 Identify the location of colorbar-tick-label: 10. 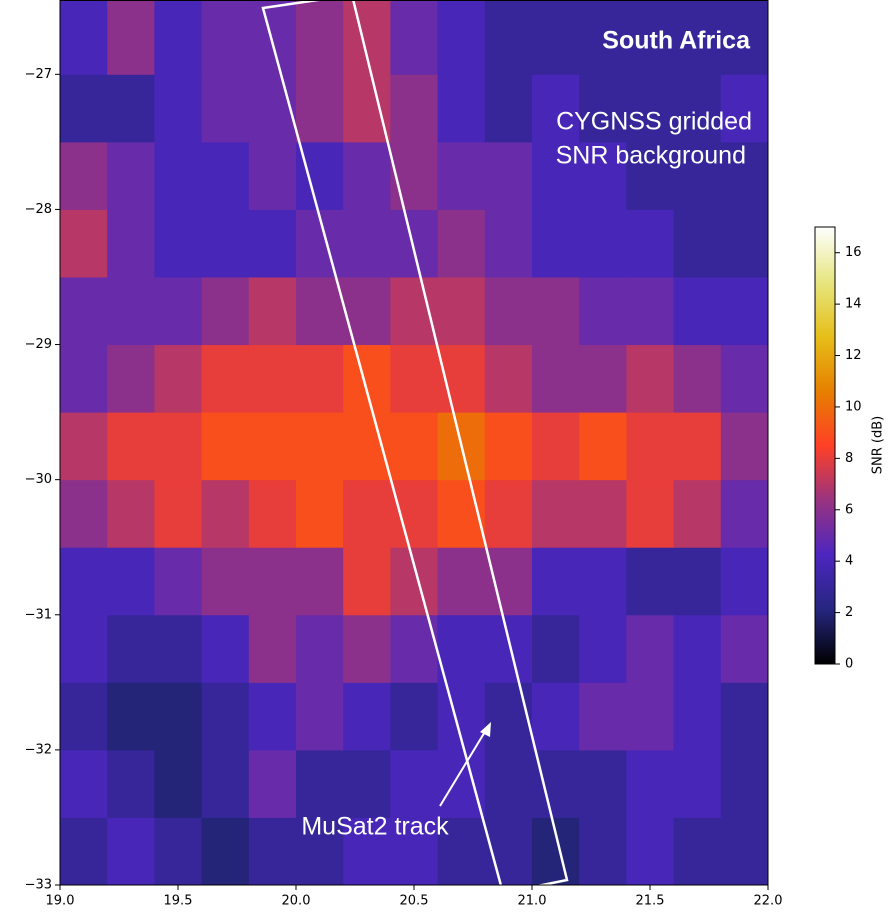
(853, 406).